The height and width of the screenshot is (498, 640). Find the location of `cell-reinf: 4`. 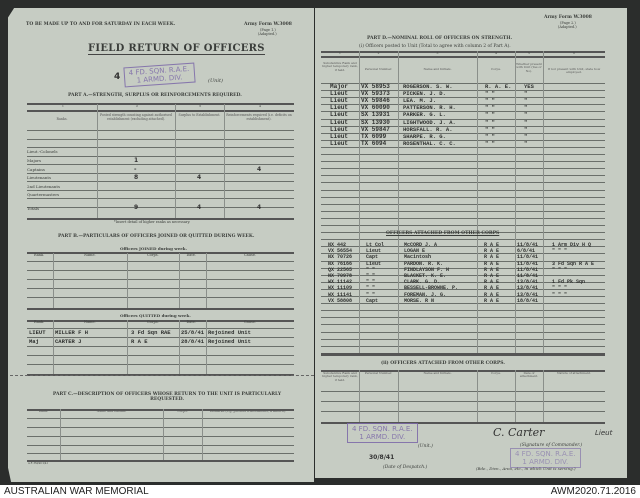

cell-reinf: 4 is located at coordinates (259, 169).